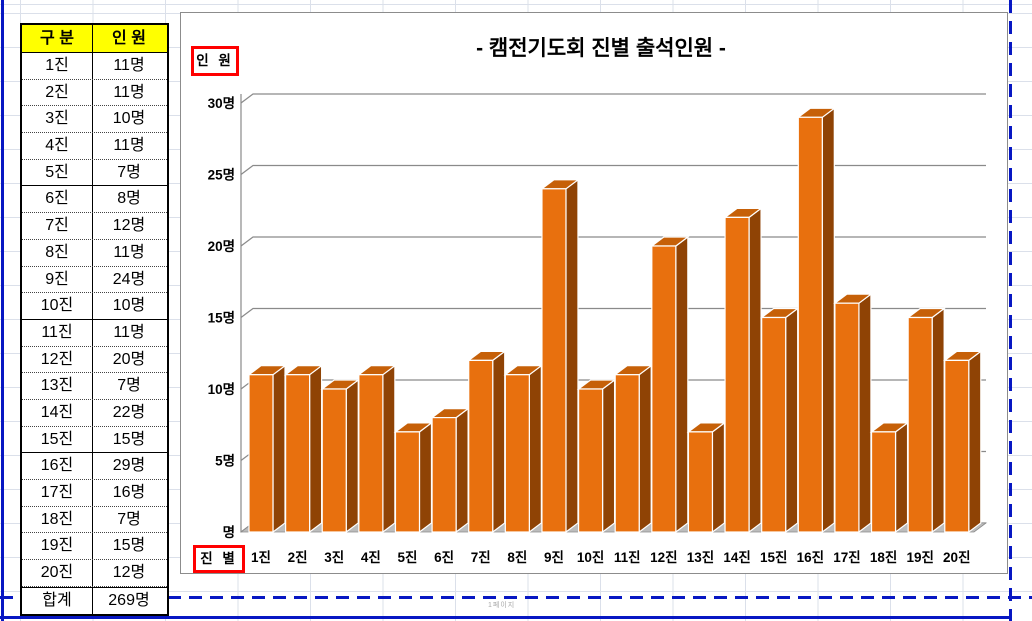 The image size is (1032, 621). I want to click on category-cell: 10진, so click(57, 306).